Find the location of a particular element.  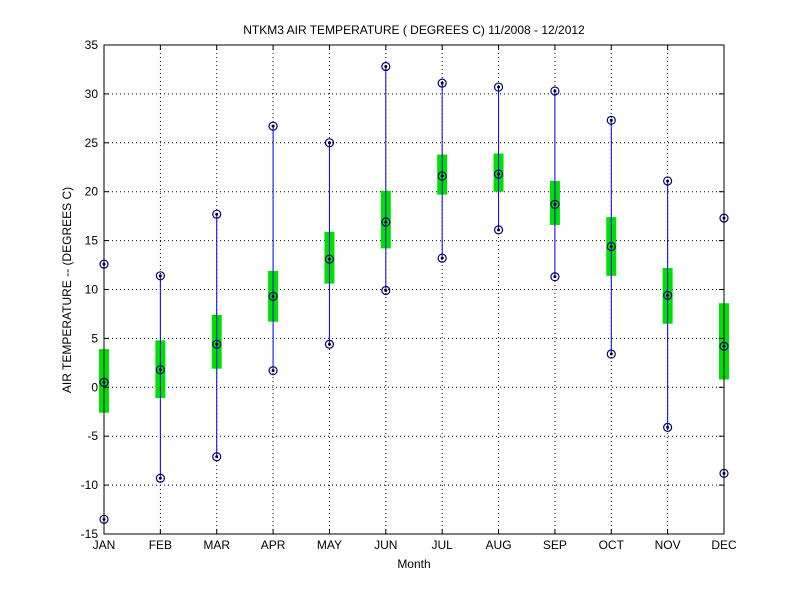

y-tick-label: 15 is located at coordinates (92, 241).